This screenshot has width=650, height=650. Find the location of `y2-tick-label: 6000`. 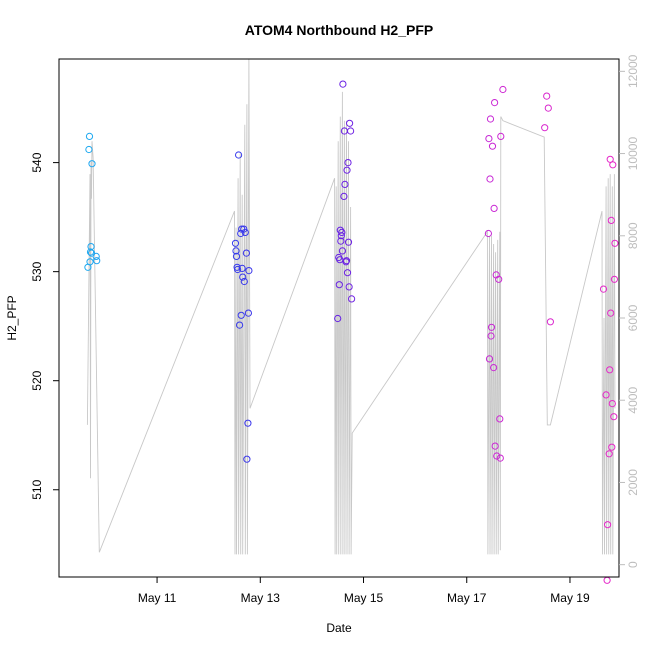

y2-tick-label: 6000 is located at coordinates (633, 317).